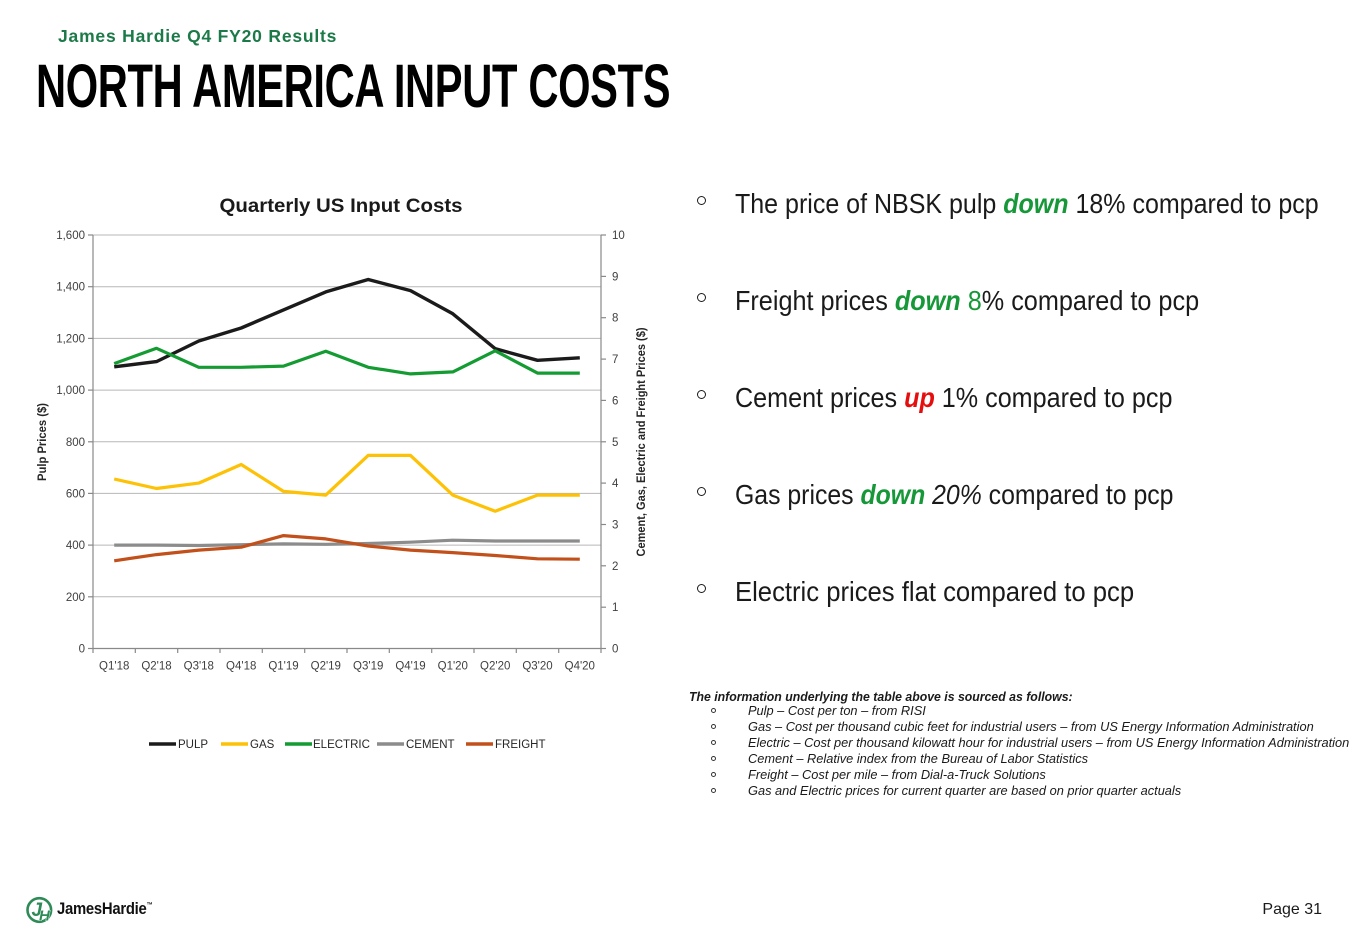  Describe the element at coordinates (615, 360) in the screenshot. I see `svg-text: 7` at that location.